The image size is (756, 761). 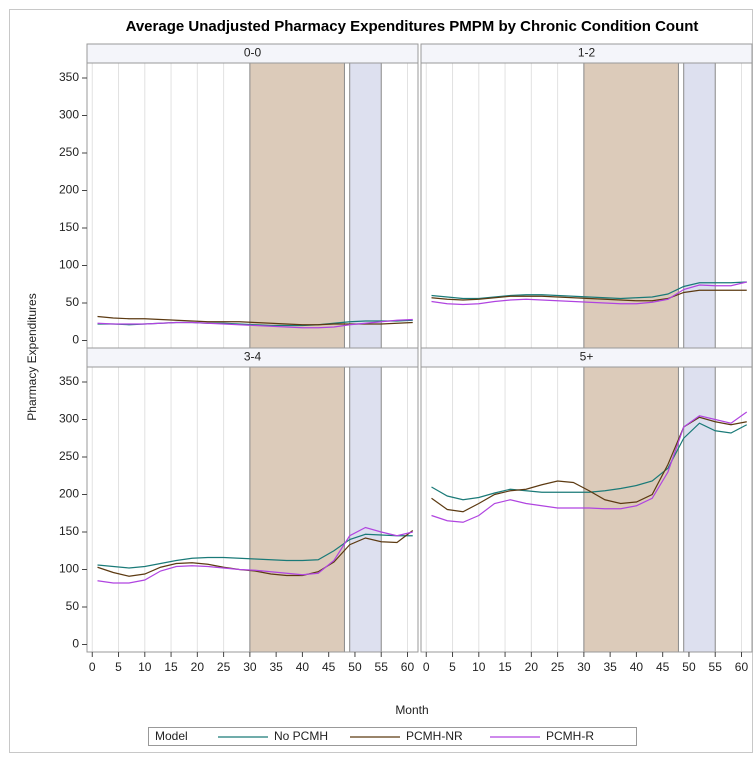 What do you see at coordinates (253, 53) in the screenshot?
I see `panel-title: 0-0` at bounding box center [253, 53].